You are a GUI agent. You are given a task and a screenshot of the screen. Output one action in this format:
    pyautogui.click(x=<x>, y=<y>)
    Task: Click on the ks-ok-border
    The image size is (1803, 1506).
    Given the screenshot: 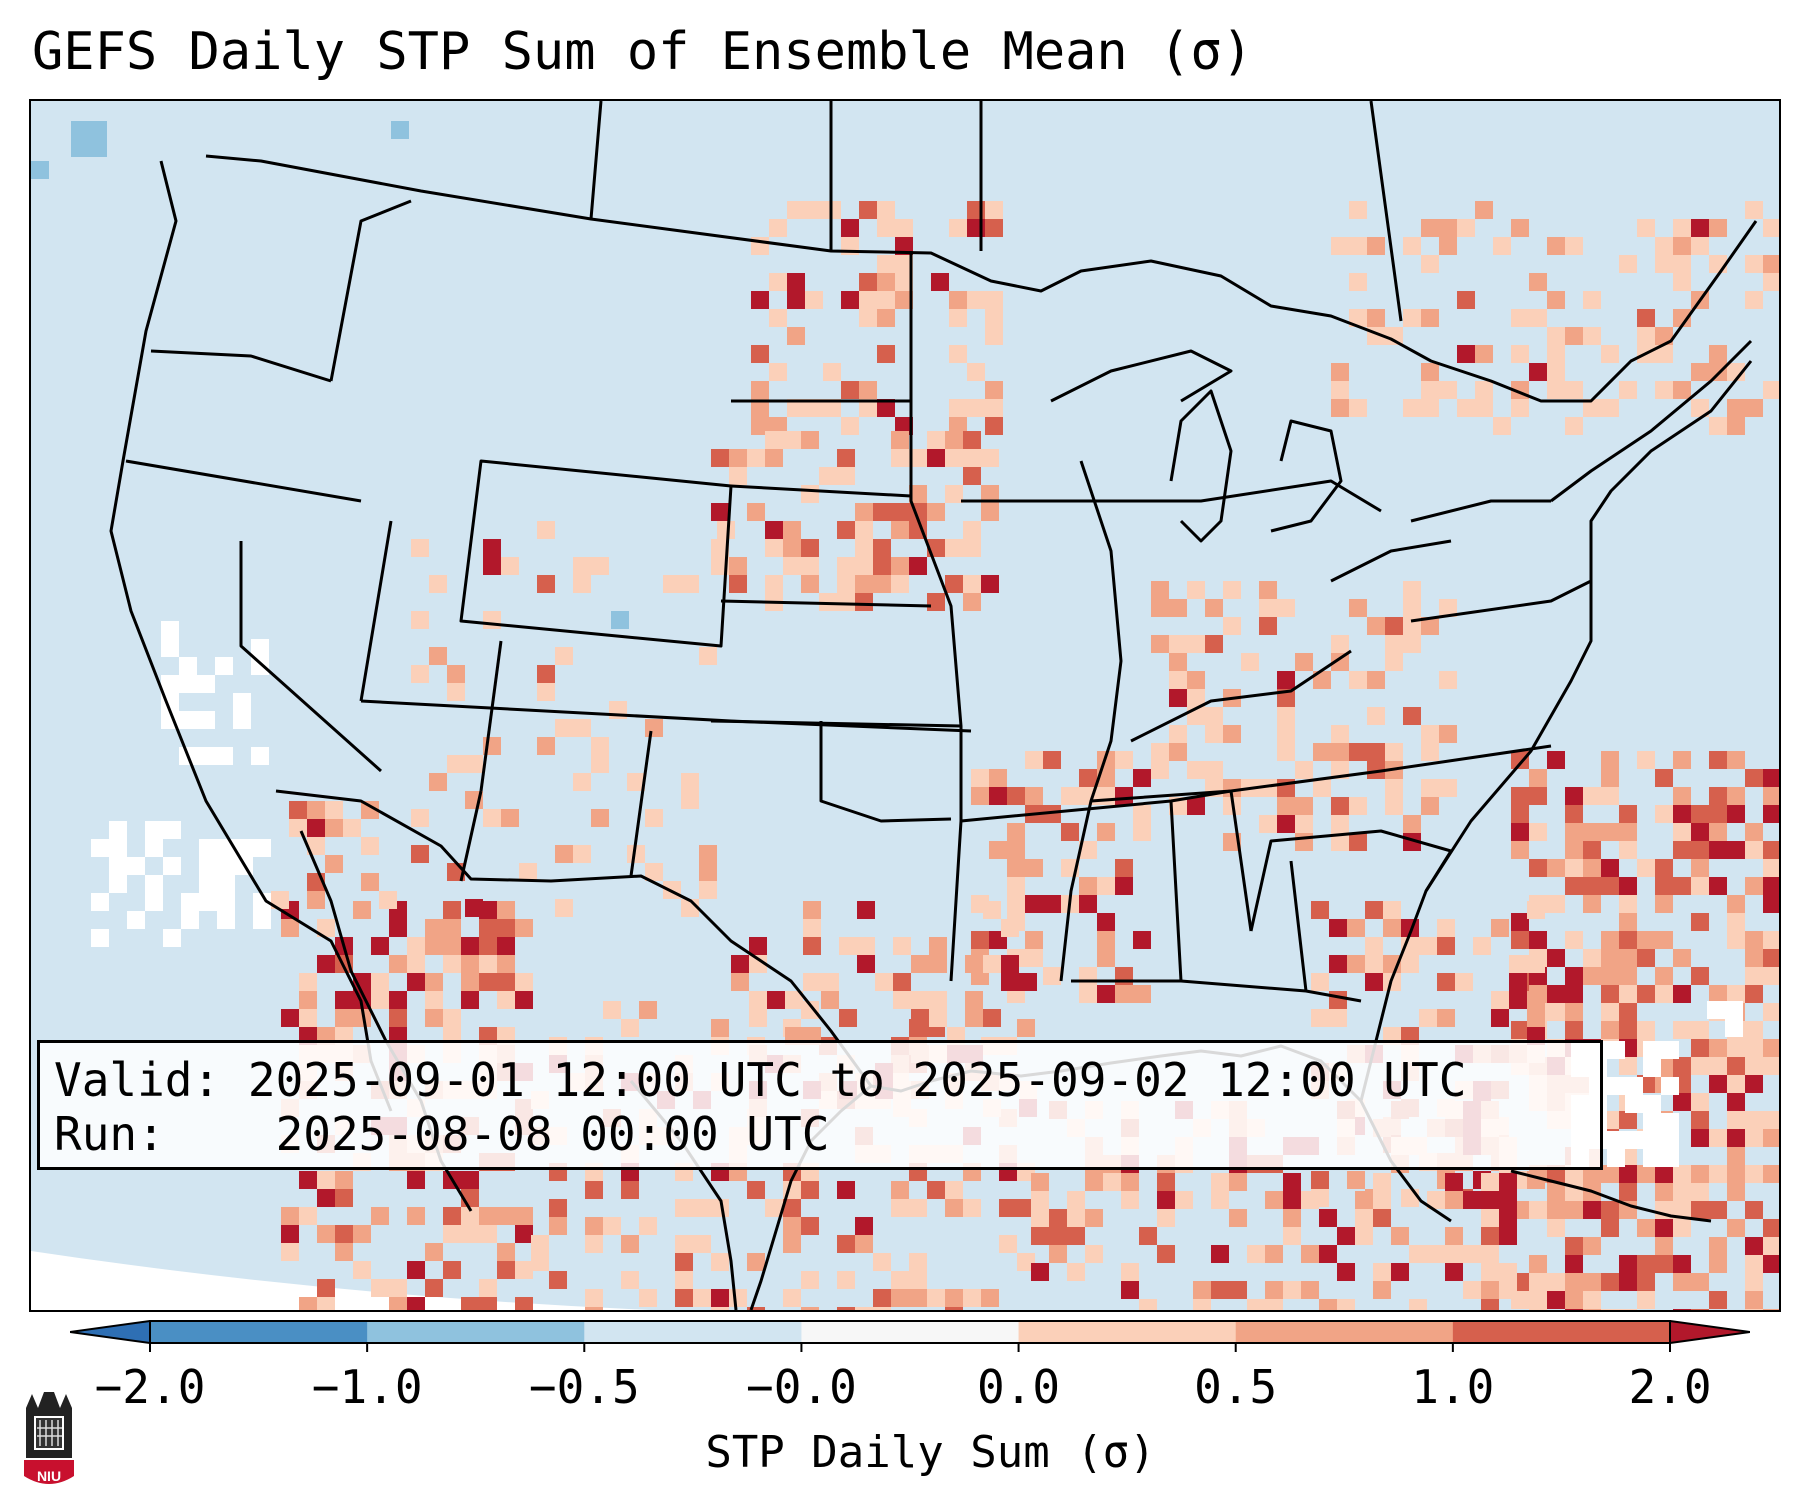 What is the action you would take?
    pyautogui.click(x=836, y=723)
    